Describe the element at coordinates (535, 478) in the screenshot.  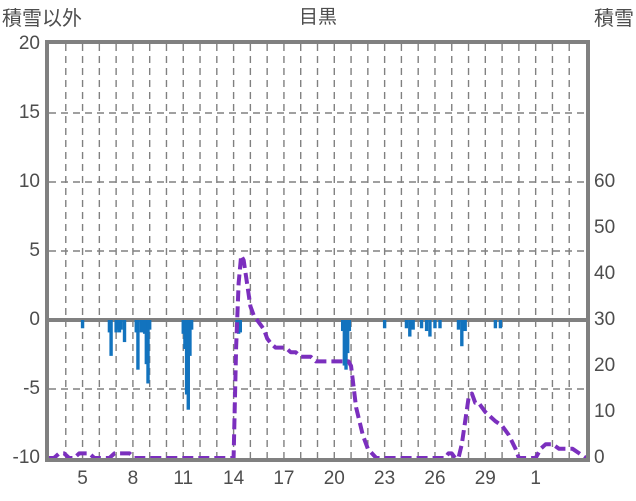
I see `x-tick-1: 1` at that location.